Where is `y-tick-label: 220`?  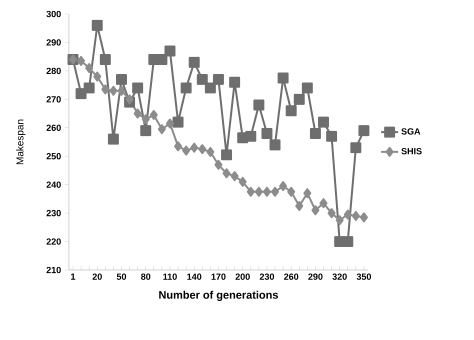
y-tick-label: 220 is located at coordinates (53, 241).